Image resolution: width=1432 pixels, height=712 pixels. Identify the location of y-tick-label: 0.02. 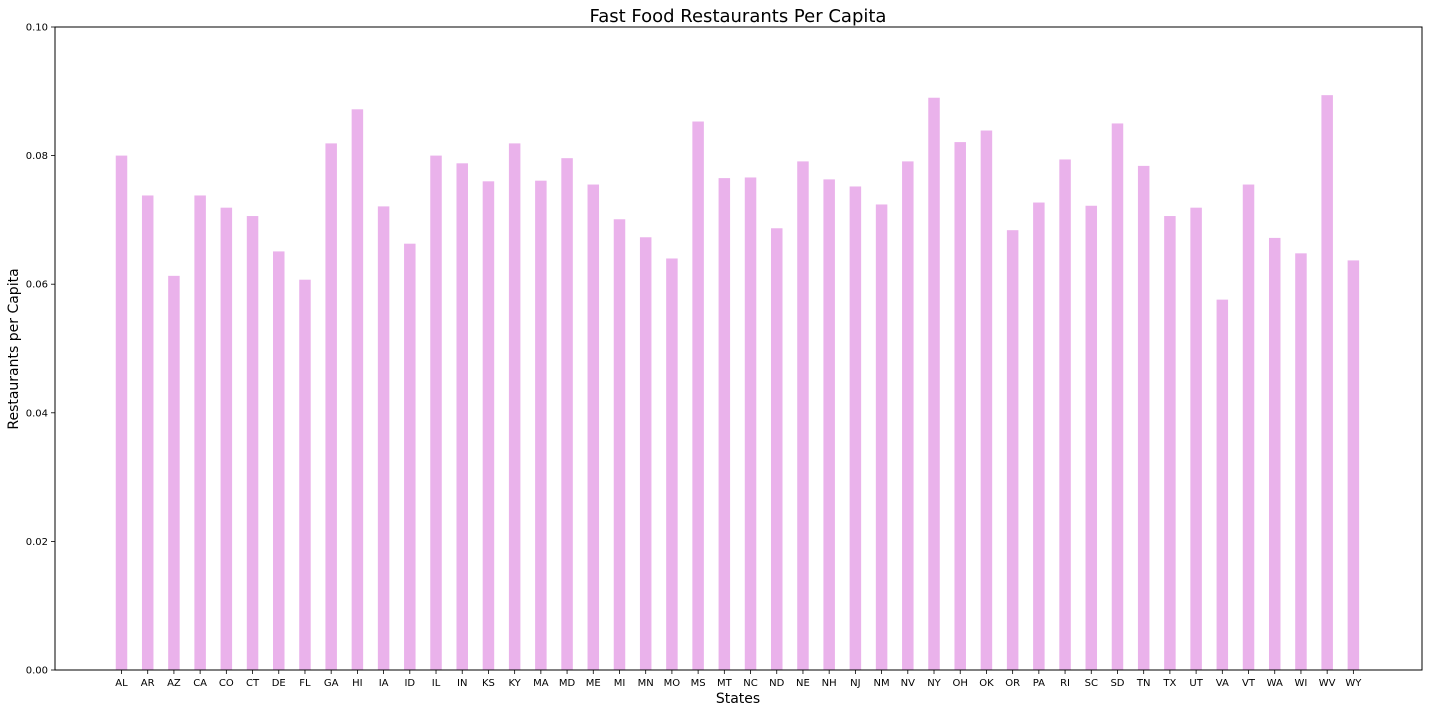
(37, 542).